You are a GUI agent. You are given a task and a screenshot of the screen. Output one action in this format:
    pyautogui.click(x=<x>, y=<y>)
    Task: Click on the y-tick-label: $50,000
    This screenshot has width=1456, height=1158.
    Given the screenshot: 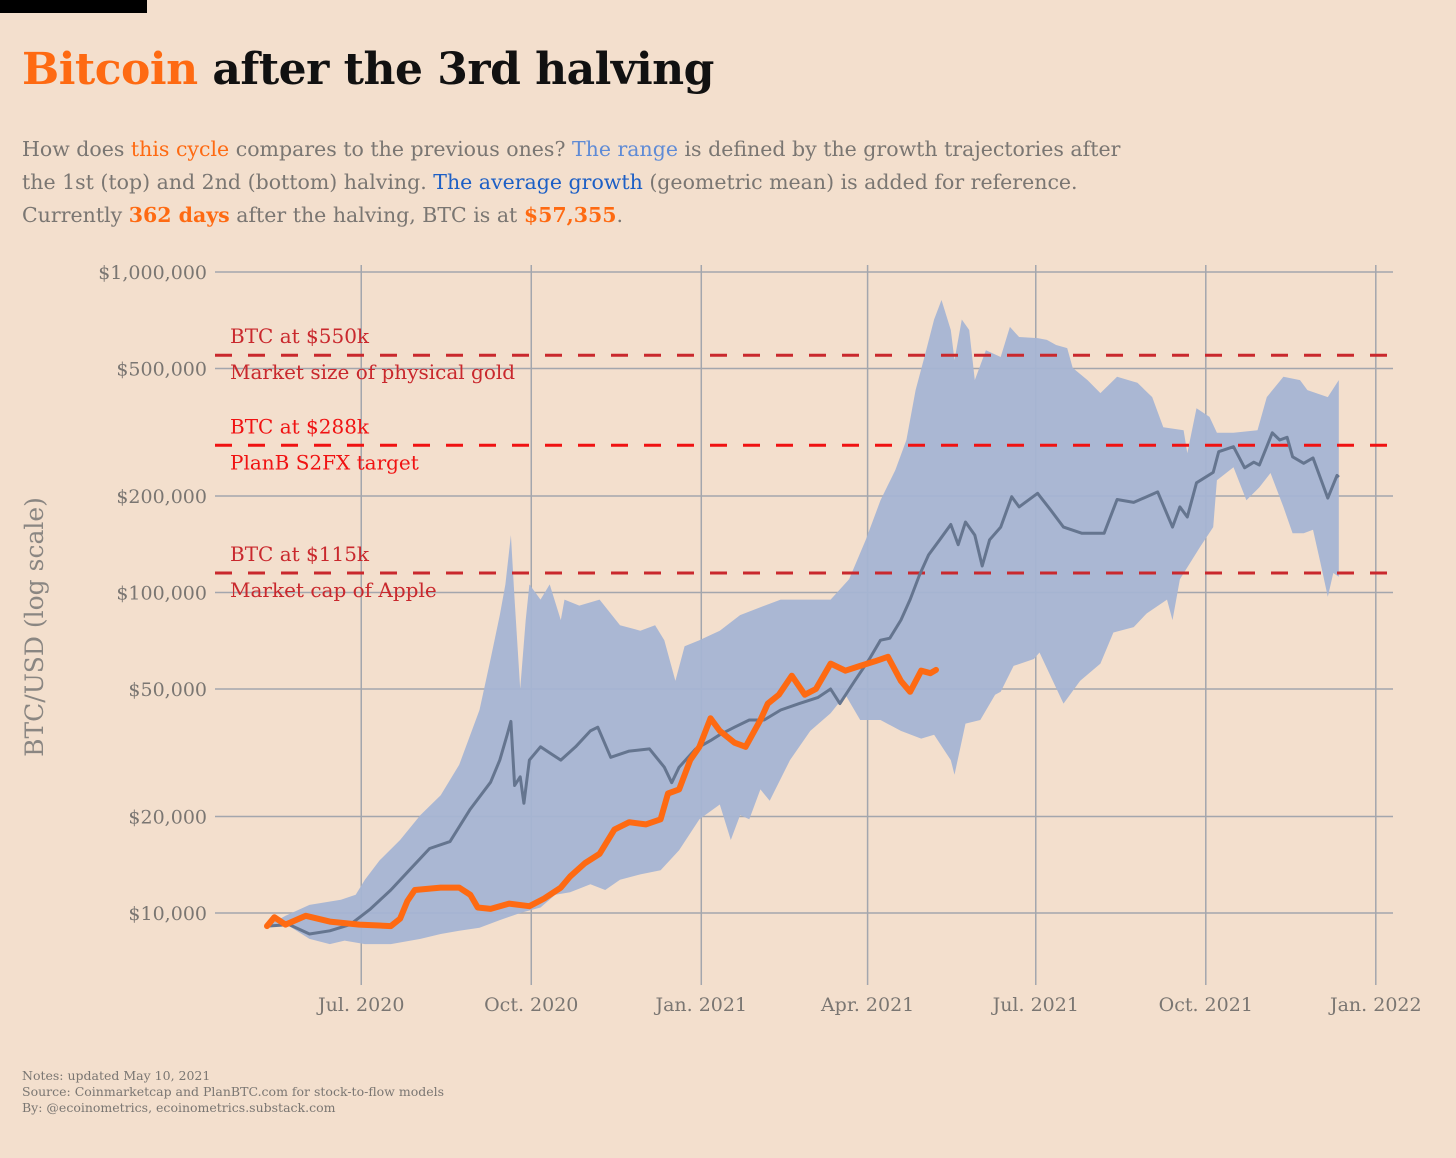 What is the action you would take?
    pyautogui.click(x=167, y=690)
    